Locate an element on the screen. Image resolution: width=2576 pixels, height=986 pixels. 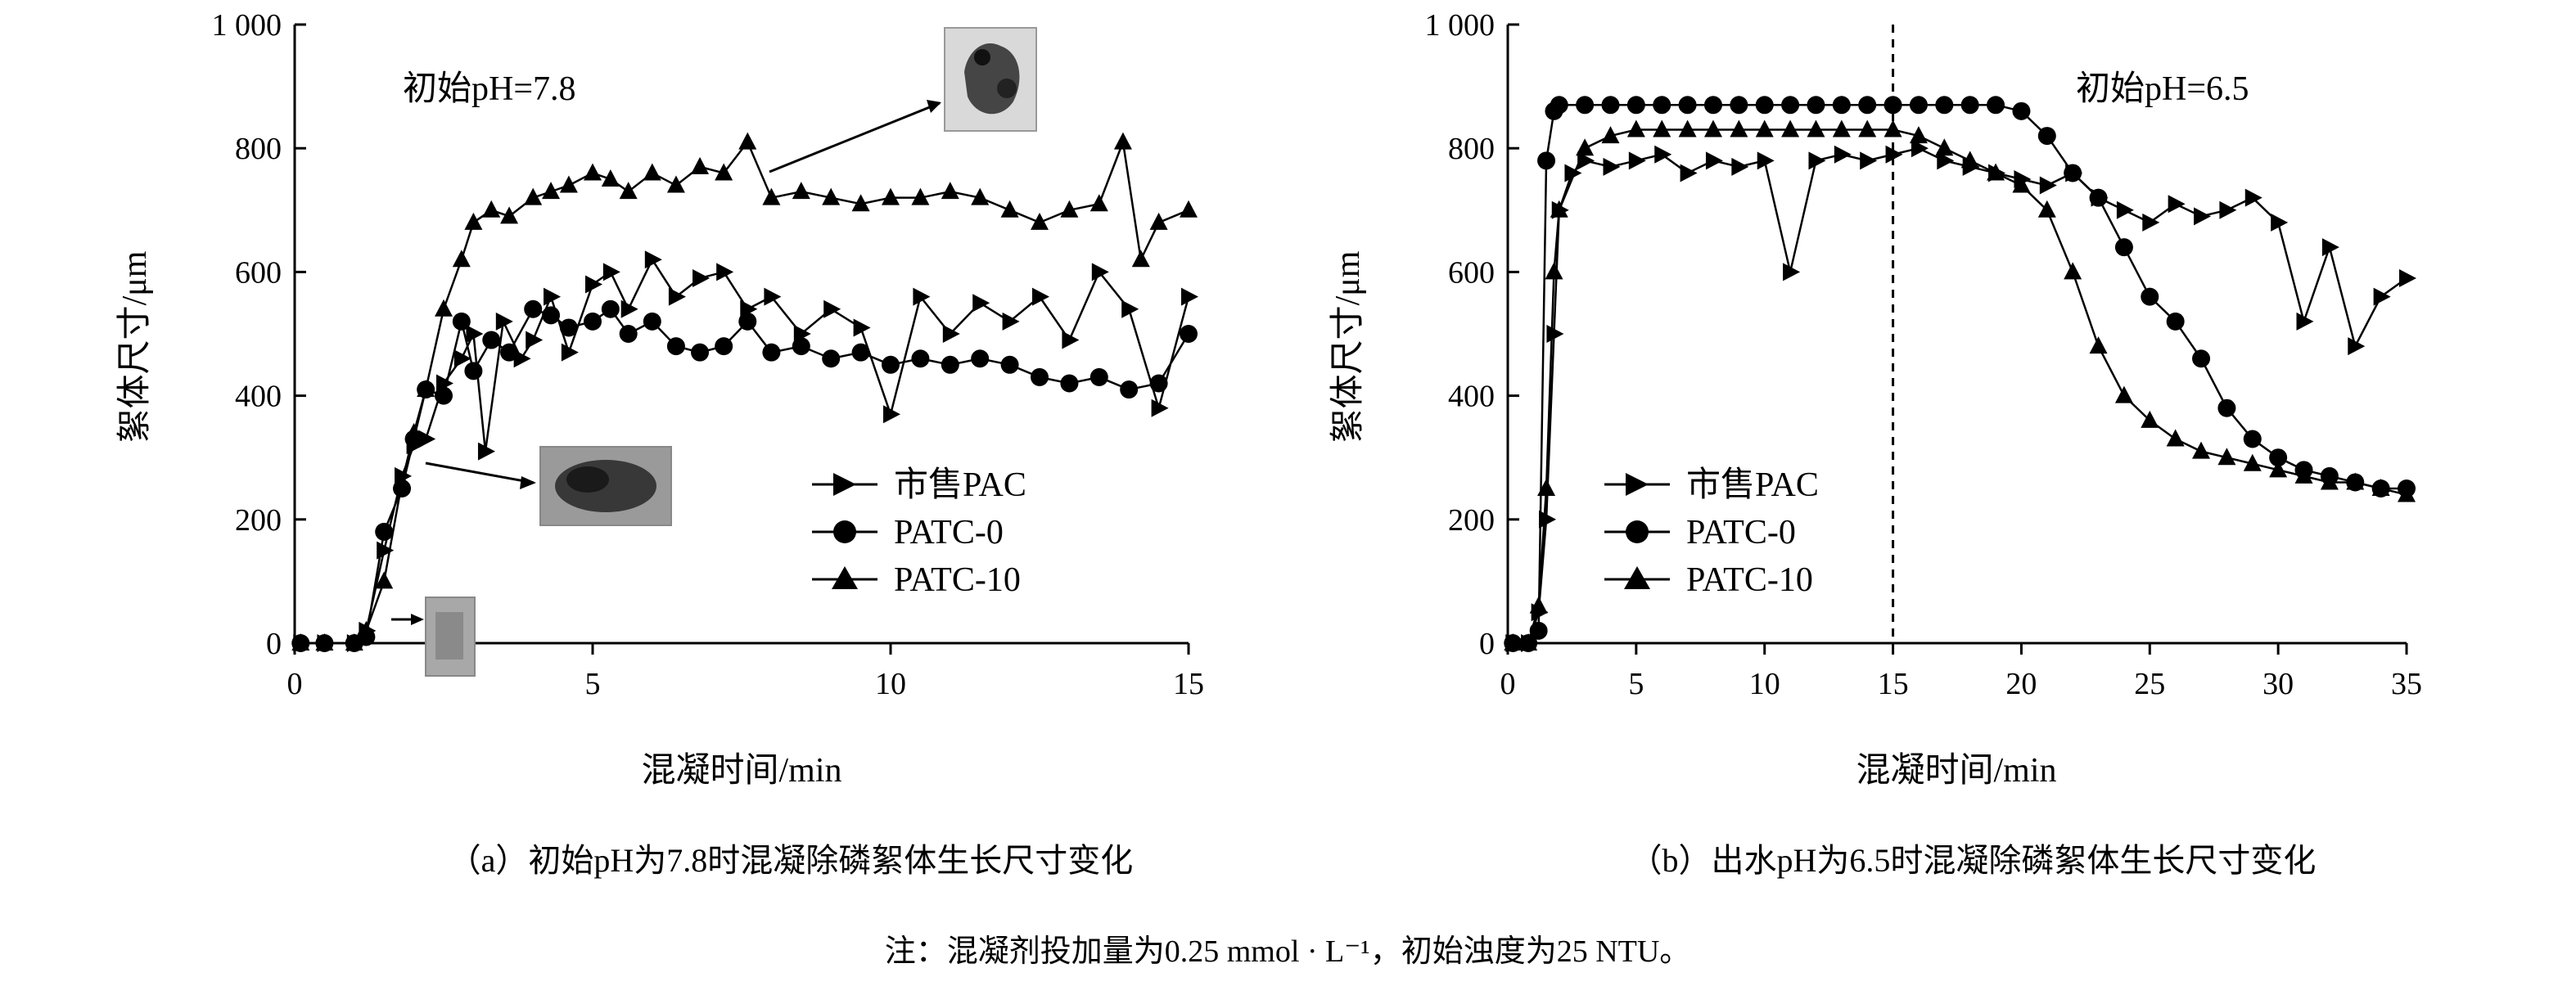
chart-a-series-line-patc0 is located at coordinates (745, 476).